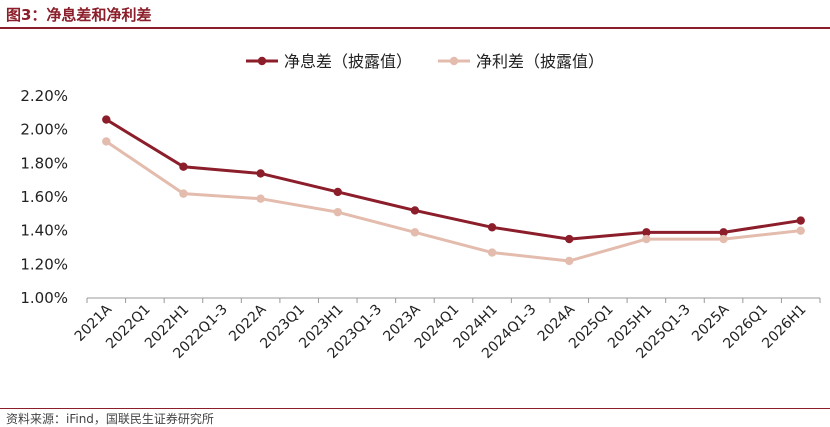 Image resolution: width=830 pixels, height=427 pixels. Describe the element at coordinates (44, 264) in the screenshot. I see `y-tick-label: 1.20%` at that location.